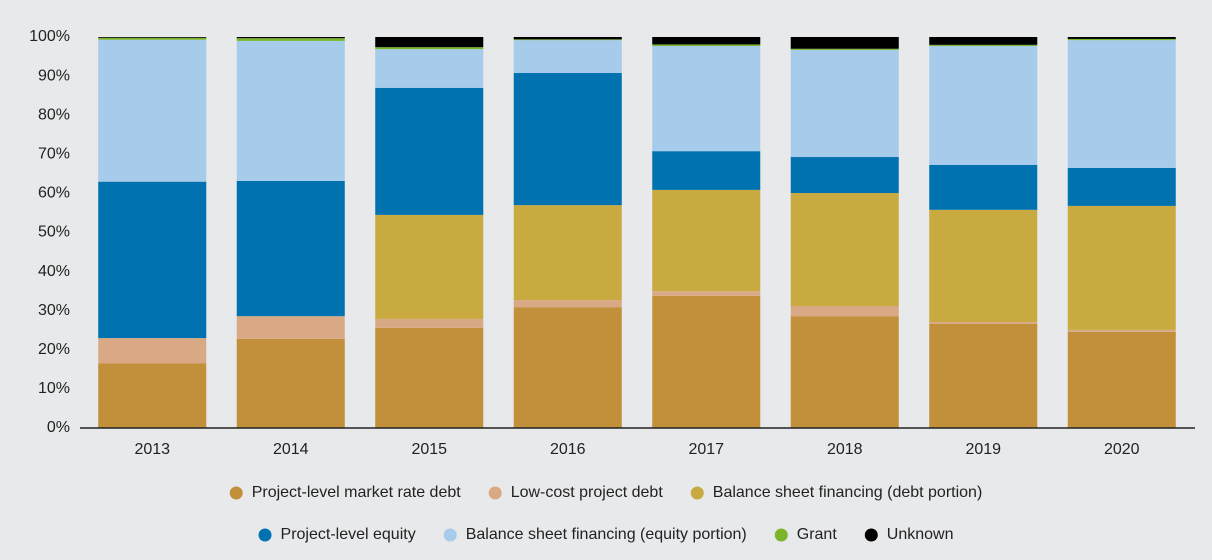 The width and height of the screenshot is (1212, 560). I want to click on x-tick-label: 2020, so click(1122, 449).